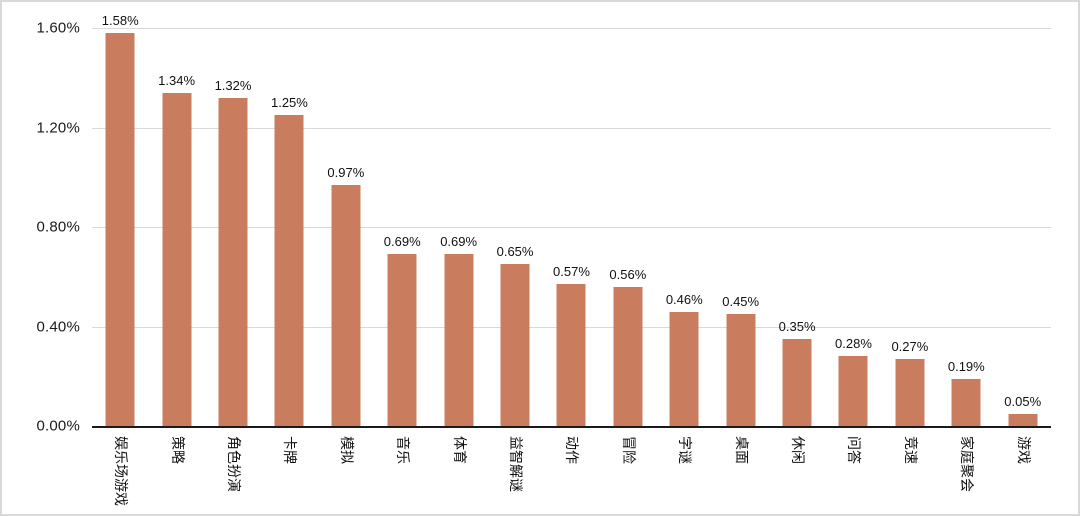 This screenshot has width=1080, height=516. I want to click on bar-value-label: 1.25%, so click(289, 103).